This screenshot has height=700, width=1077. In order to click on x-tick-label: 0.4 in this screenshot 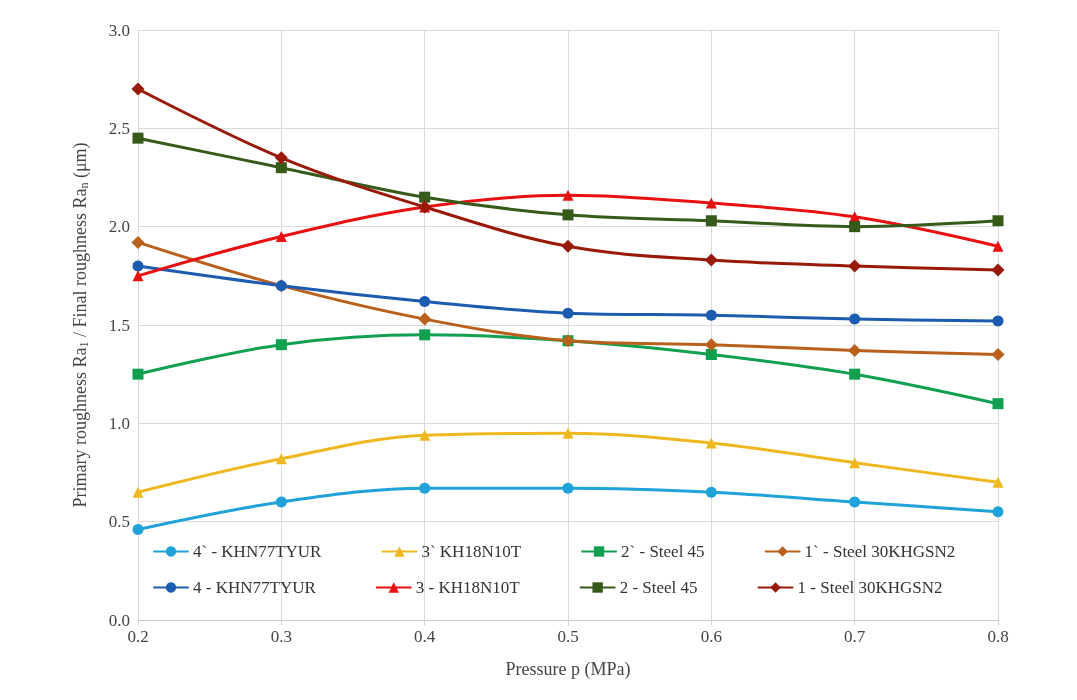, I will do `click(425, 636)`.